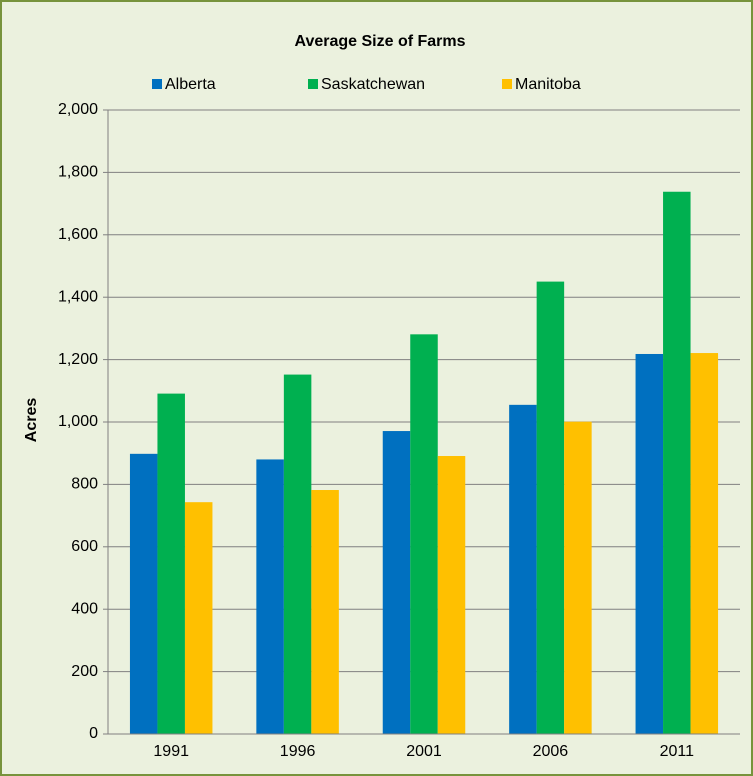 The width and height of the screenshot is (753, 776). Describe the element at coordinates (424, 751) in the screenshot. I see `x-tick-label: 2001` at that location.